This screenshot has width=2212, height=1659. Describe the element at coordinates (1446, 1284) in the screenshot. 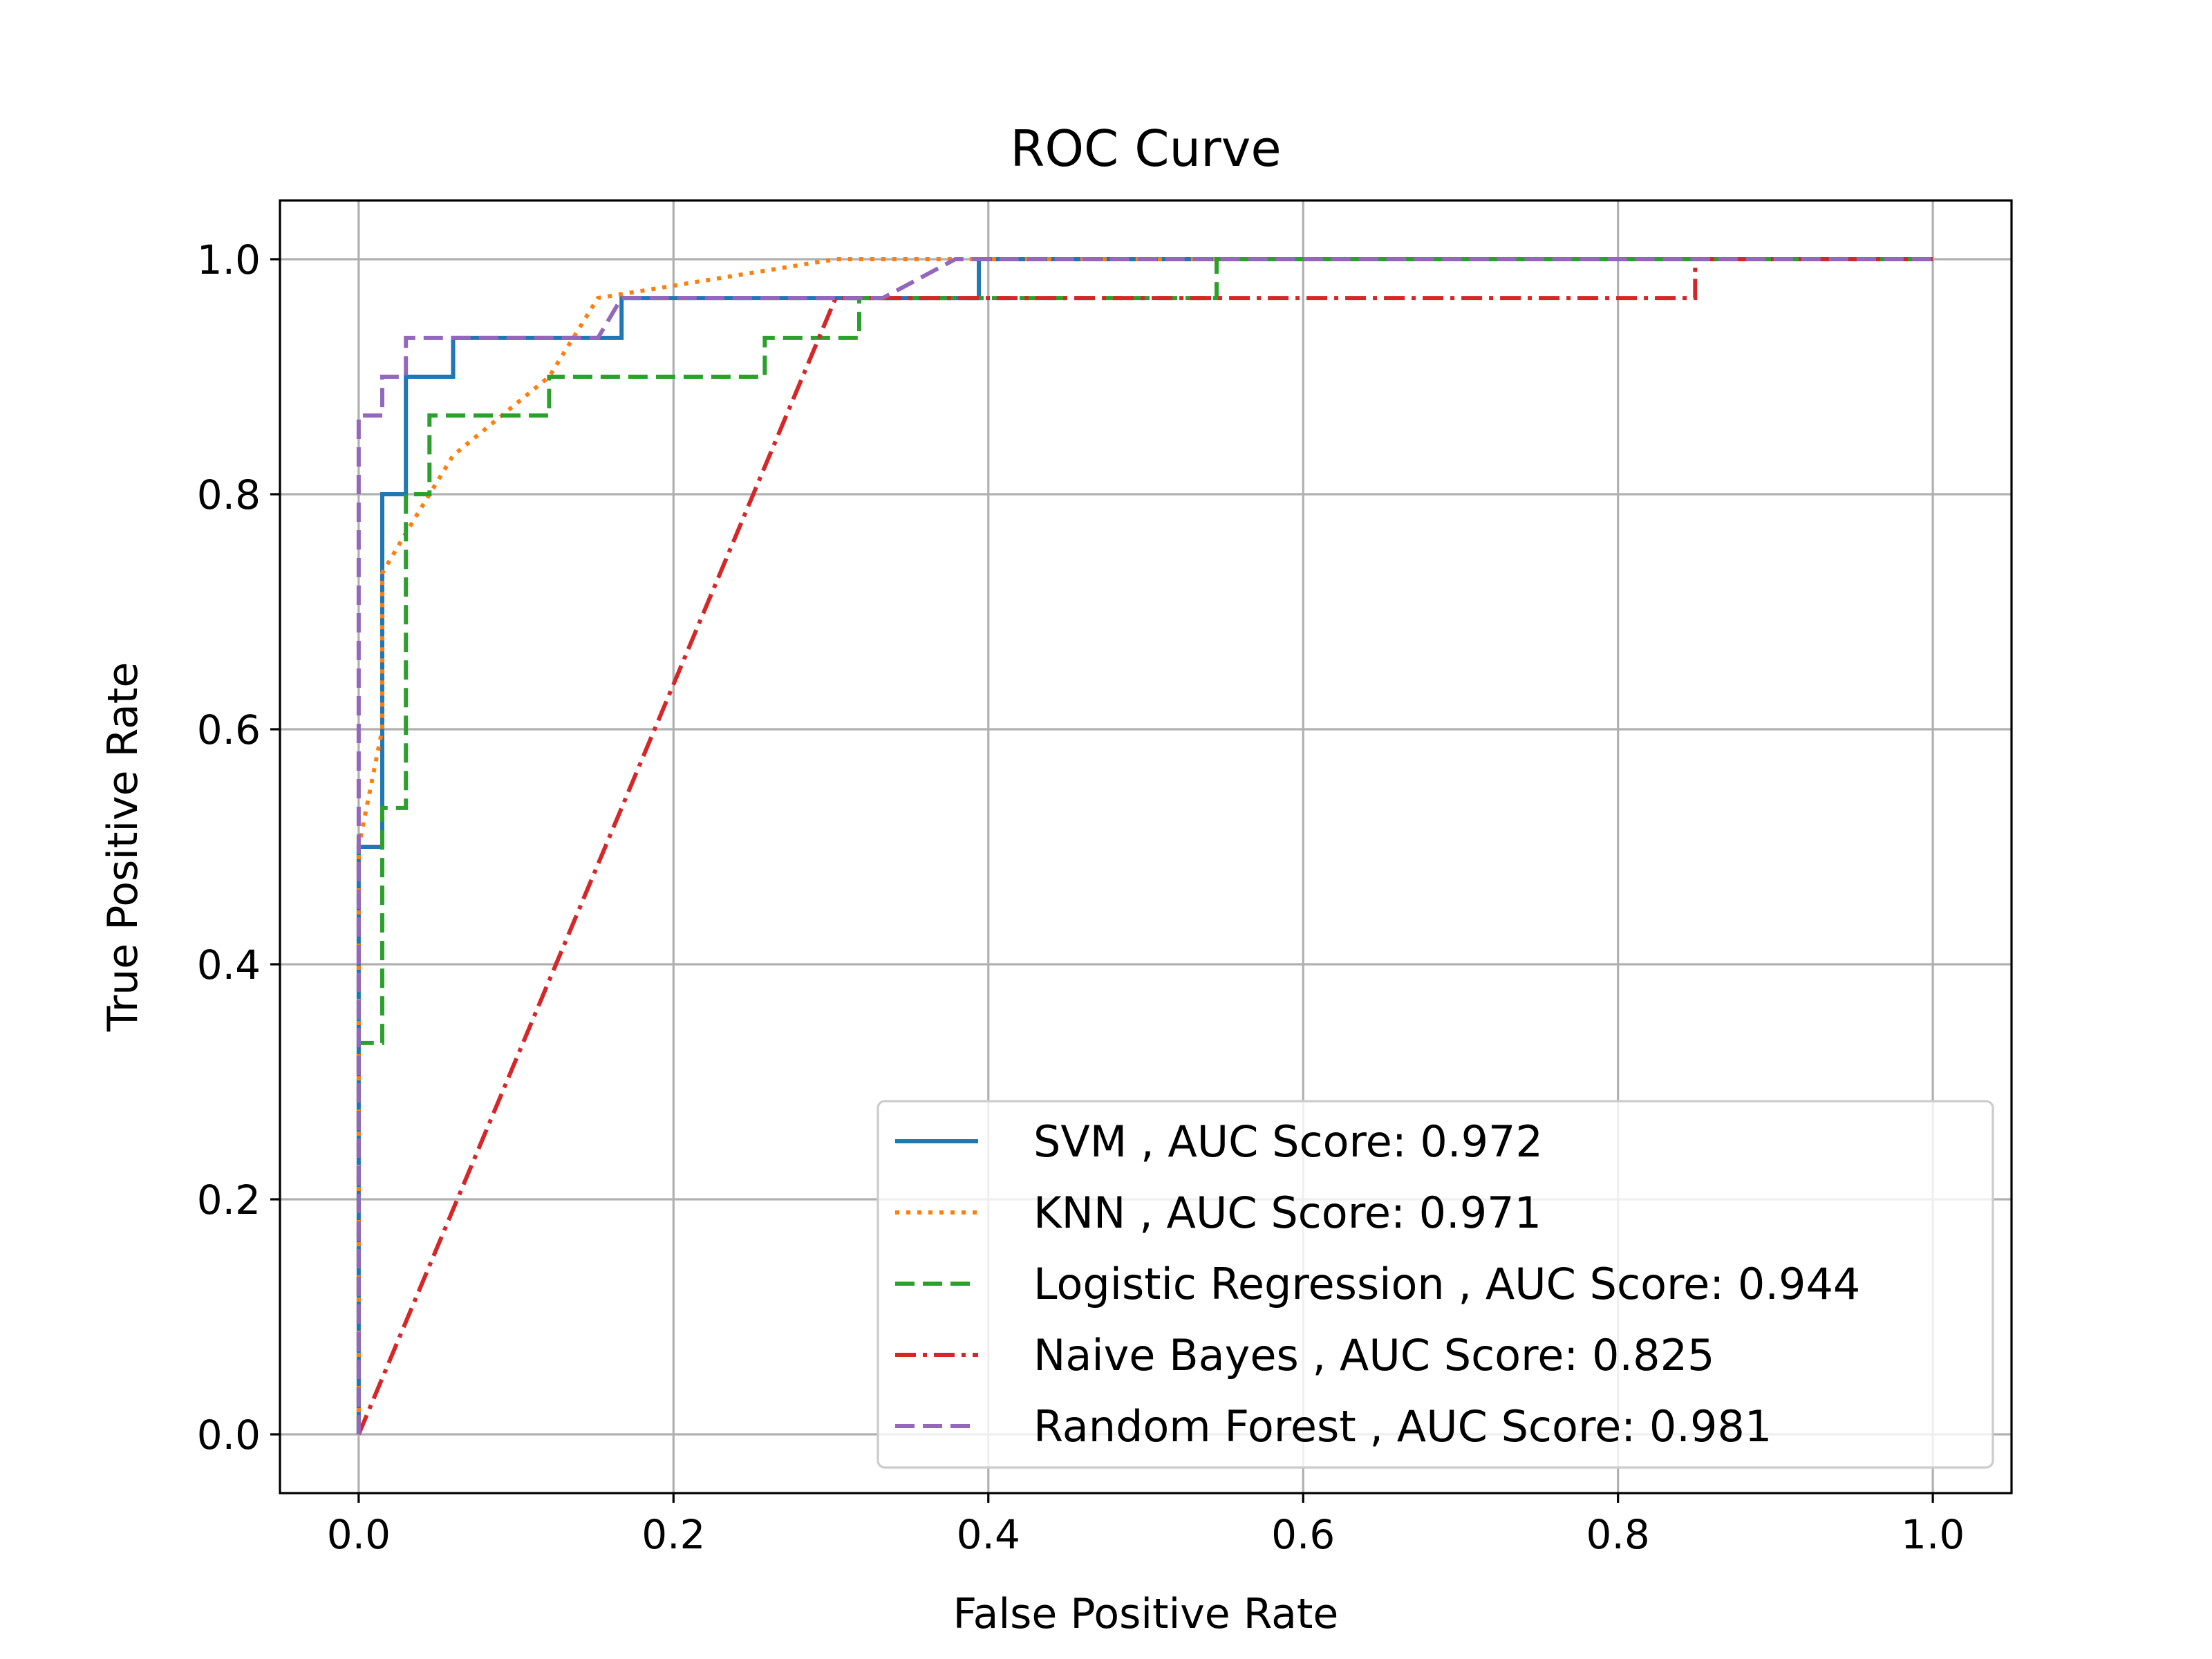

I see `legend-label-2: Logistic Regression , AUC Score: 0.944` at that location.